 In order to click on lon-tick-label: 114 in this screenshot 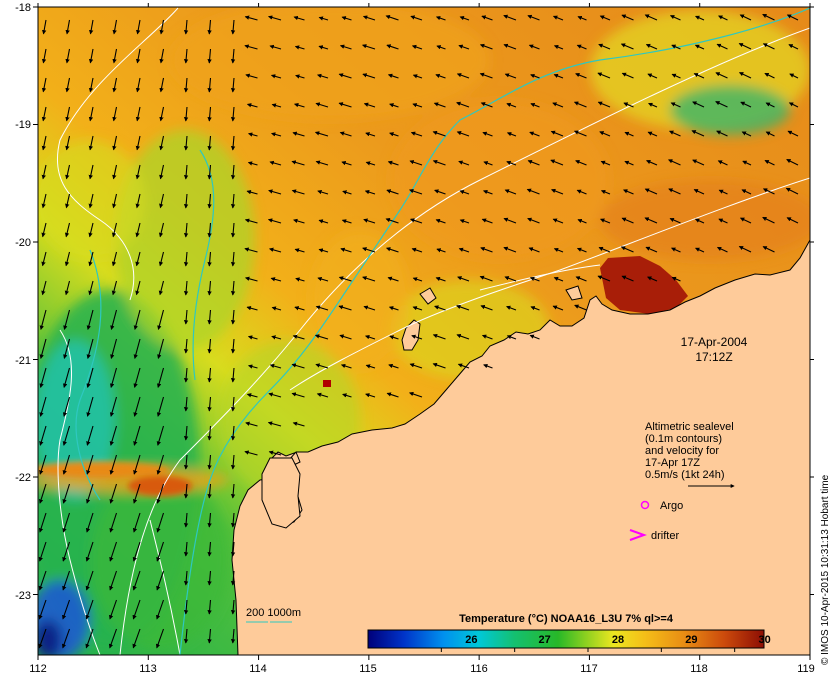, I will do `click(258, 669)`.